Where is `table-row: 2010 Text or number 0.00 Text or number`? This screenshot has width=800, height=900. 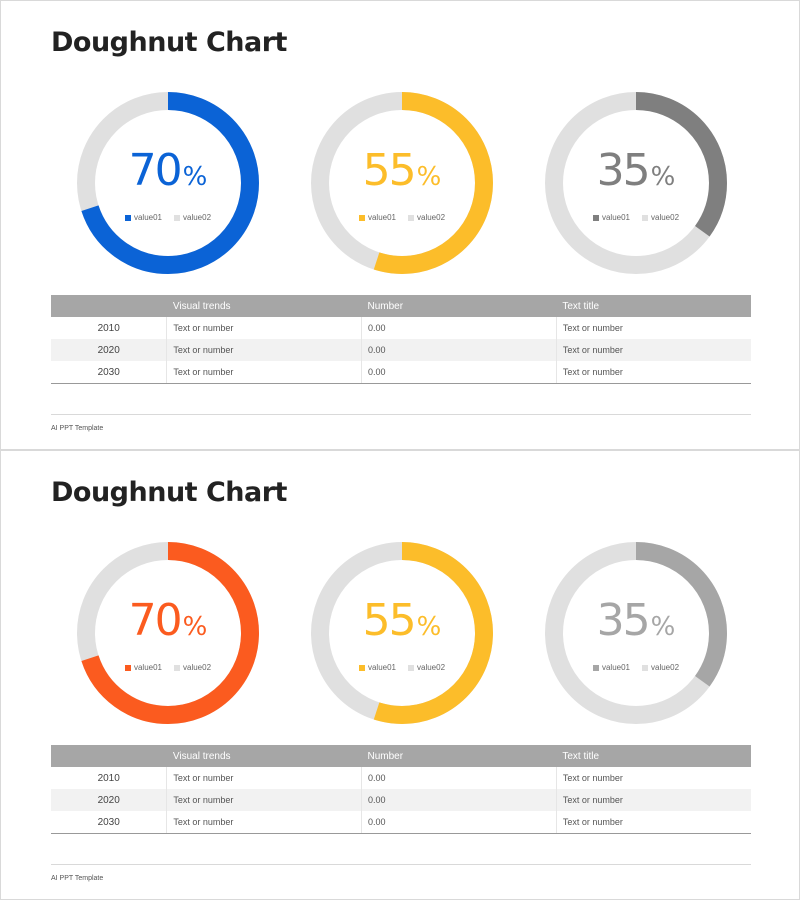
table-row: 2010 Text or number 0.00 Text or number is located at coordinates (401, 778).